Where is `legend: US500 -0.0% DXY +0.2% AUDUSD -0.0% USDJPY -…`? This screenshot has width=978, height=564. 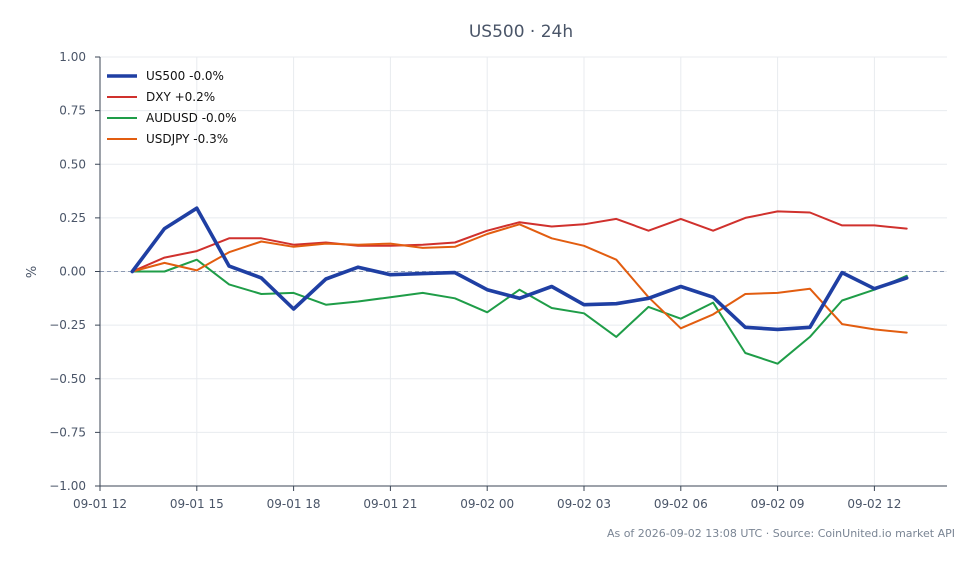 legend: US500 -0.0% DXY +0.2% AUDUSD -0.0% USDJPY -… is located at coordinates (172, 107).